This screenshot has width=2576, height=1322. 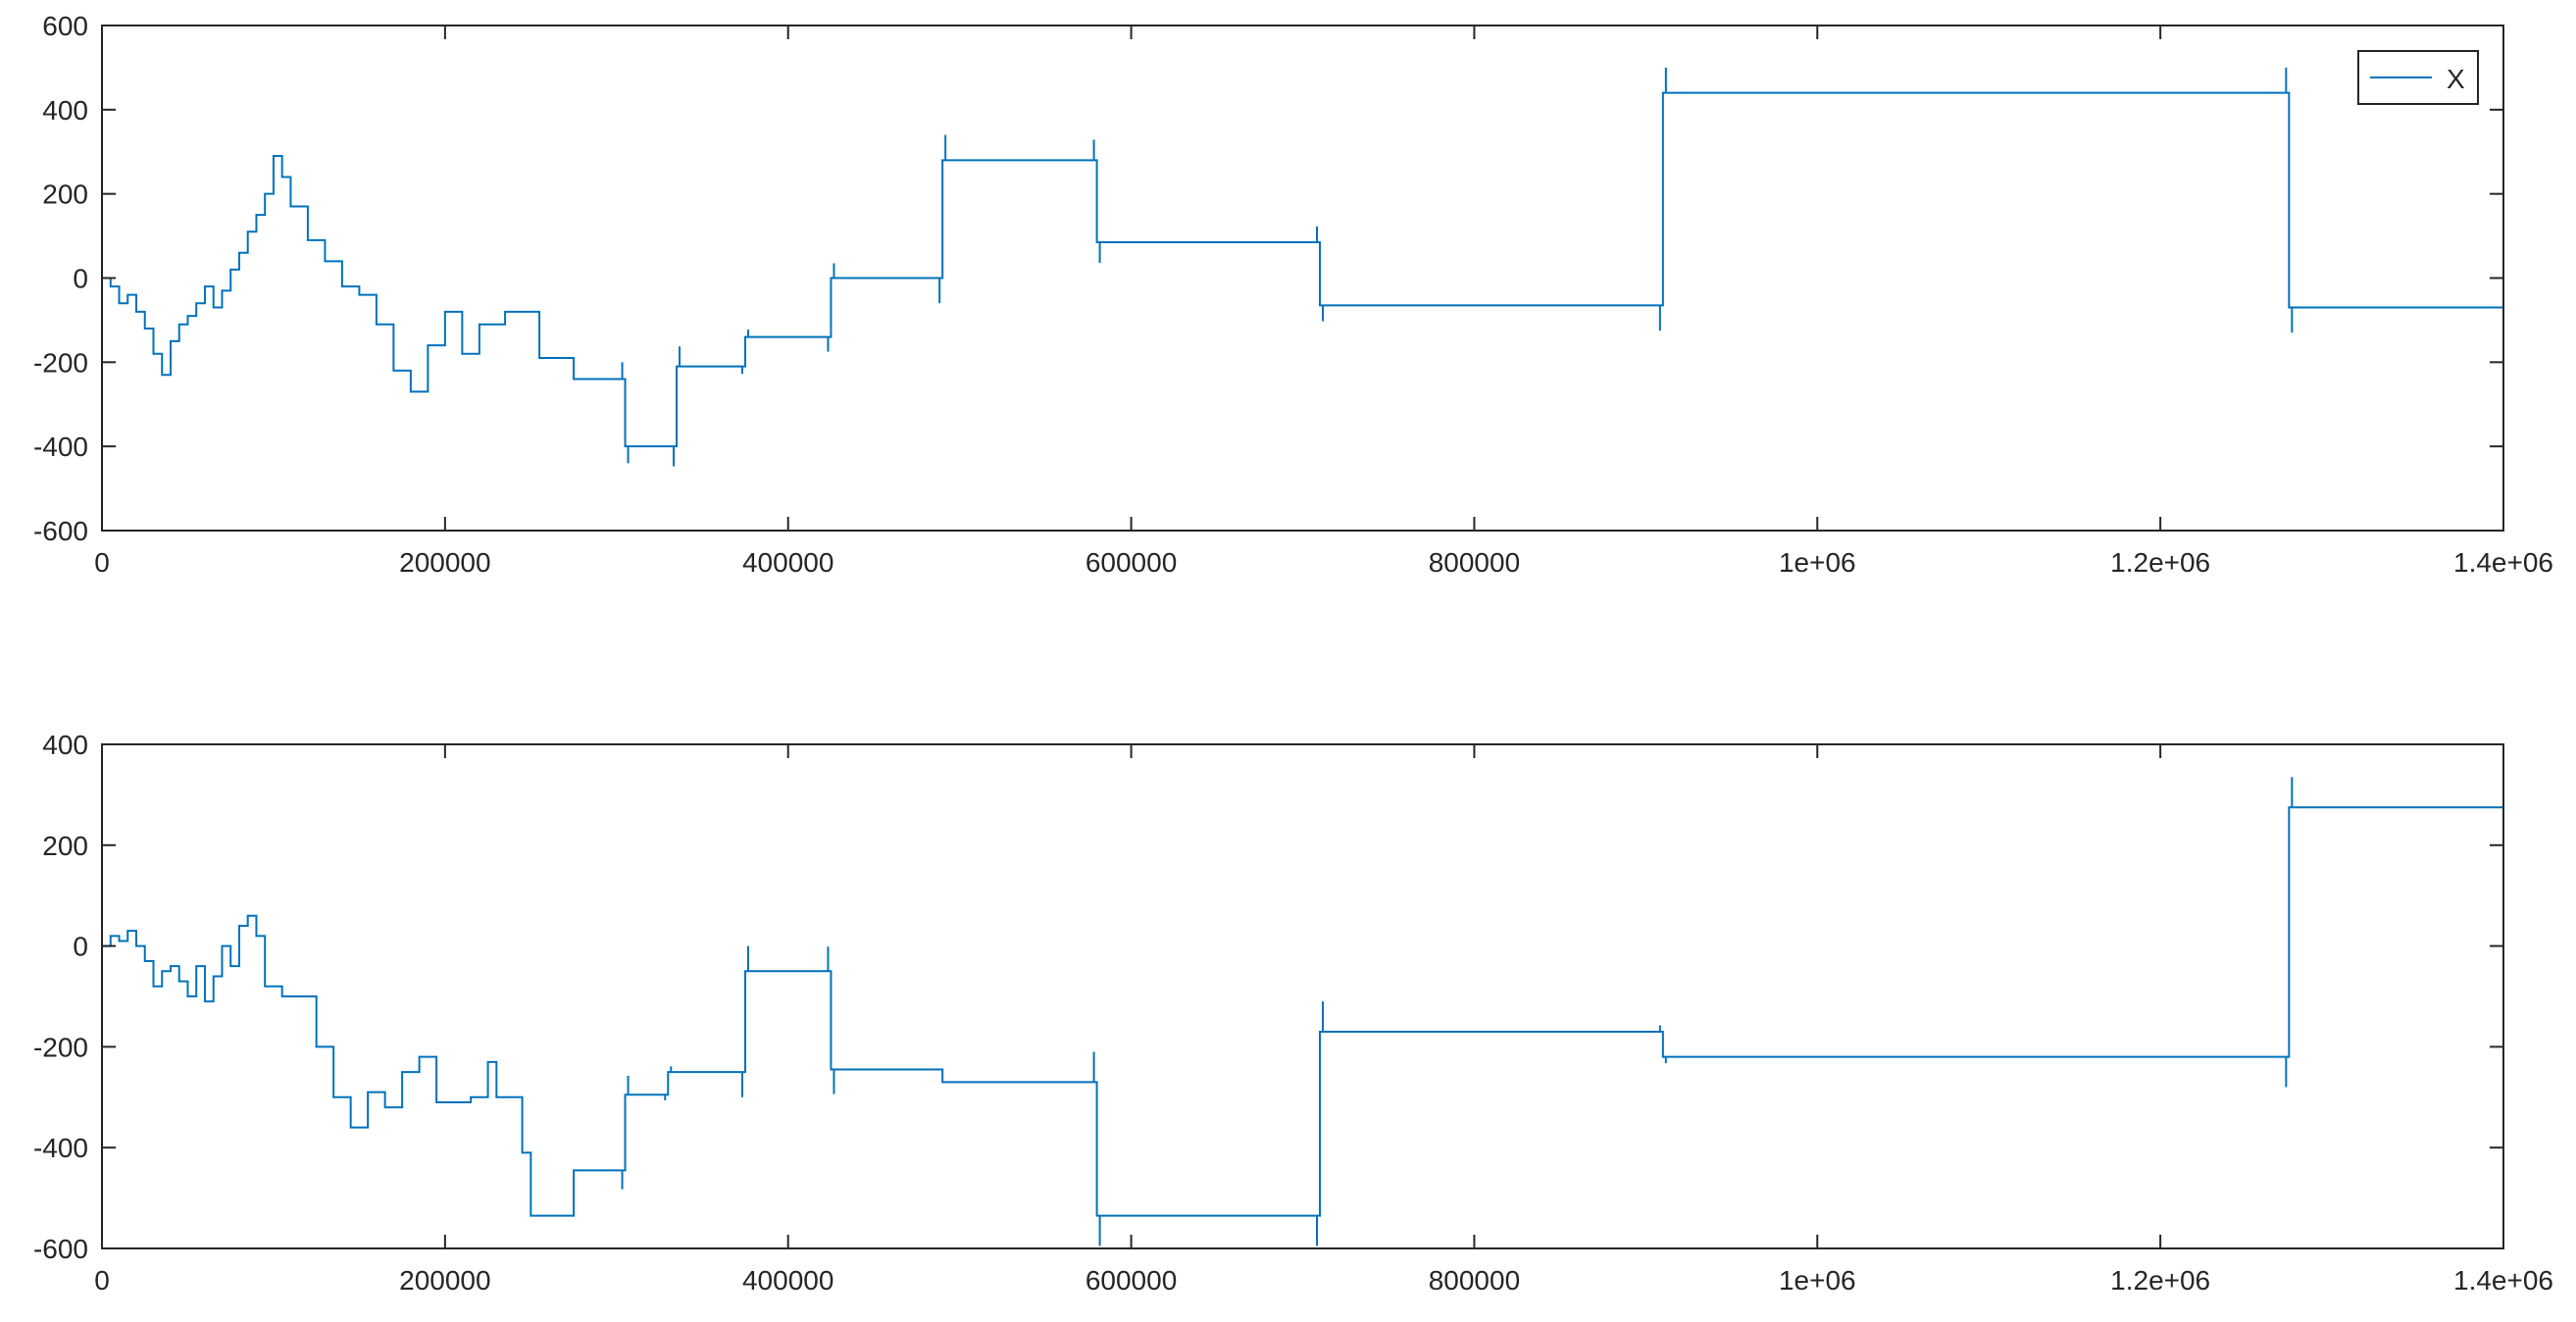 I want to click on bottom-ytick-label: -200, so click(x=61, y=1047).